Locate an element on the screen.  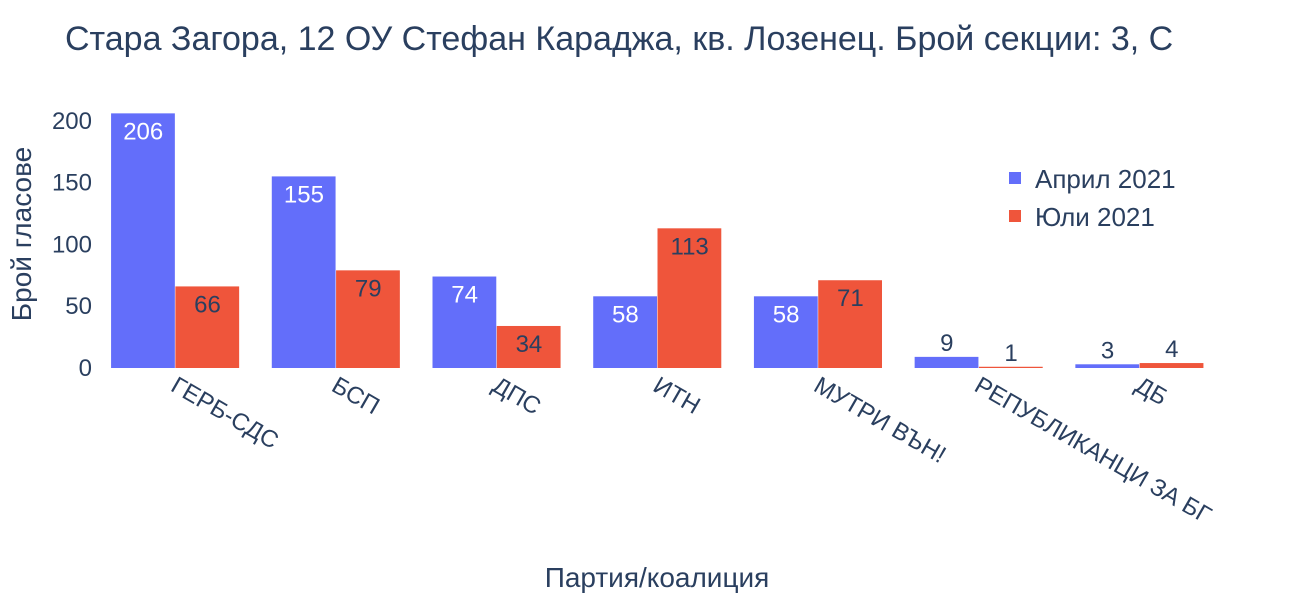
bar-value-label: 113 is located at coordinates (690, 246).